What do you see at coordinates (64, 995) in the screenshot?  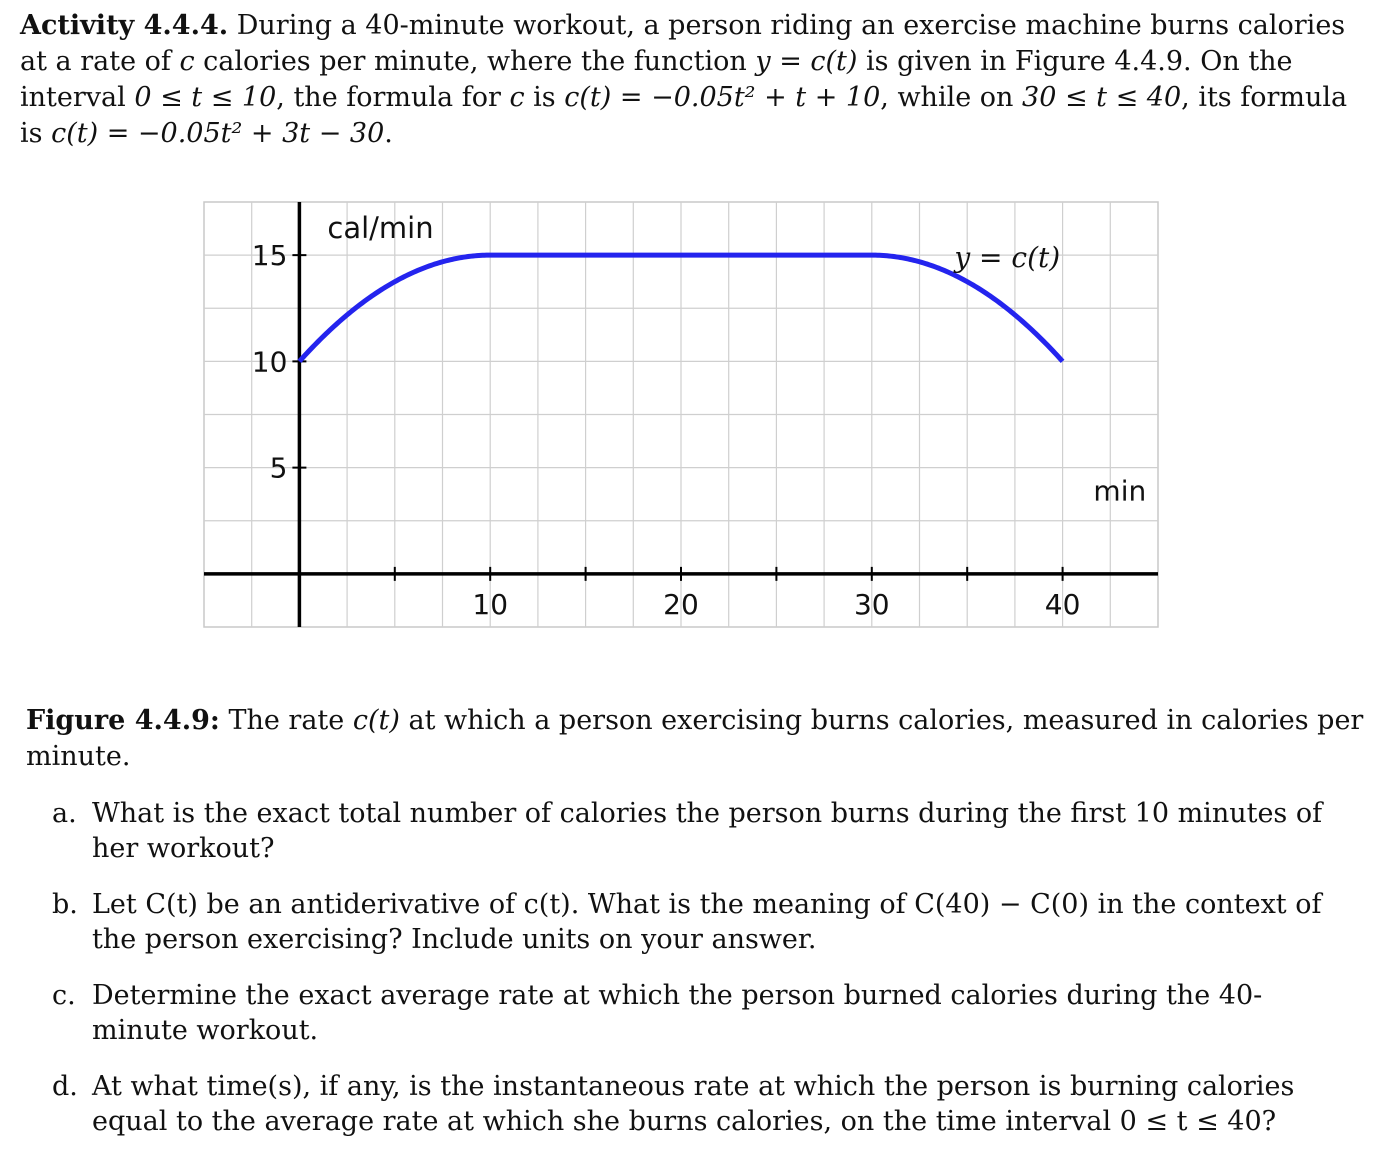 I see `question-label: c.` at bounding box center [64, 995].